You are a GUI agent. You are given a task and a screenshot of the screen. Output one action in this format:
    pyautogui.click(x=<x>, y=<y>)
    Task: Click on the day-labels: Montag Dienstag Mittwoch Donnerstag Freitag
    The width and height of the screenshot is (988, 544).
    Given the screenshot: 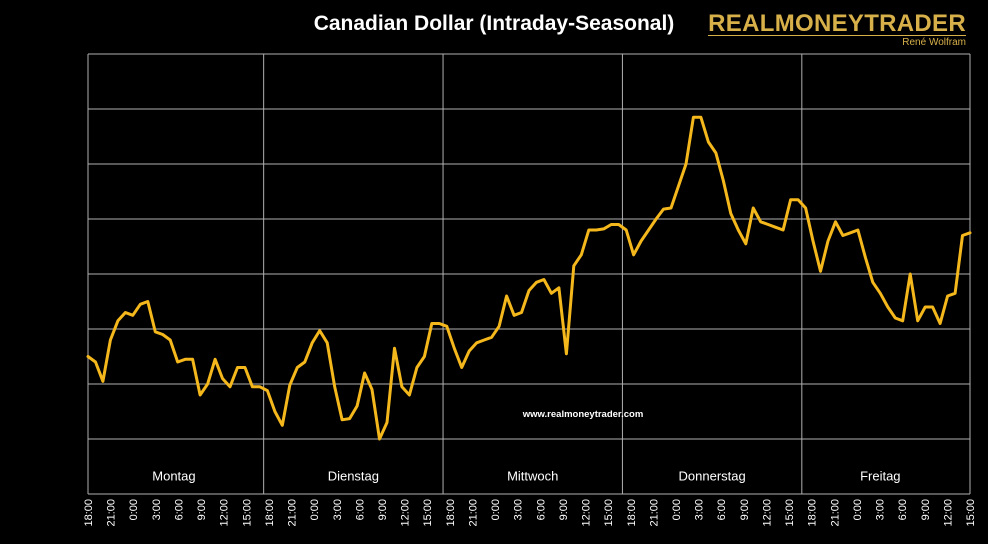 What is the action you would take?
    pyautogui.click(x=526, y=475)
    